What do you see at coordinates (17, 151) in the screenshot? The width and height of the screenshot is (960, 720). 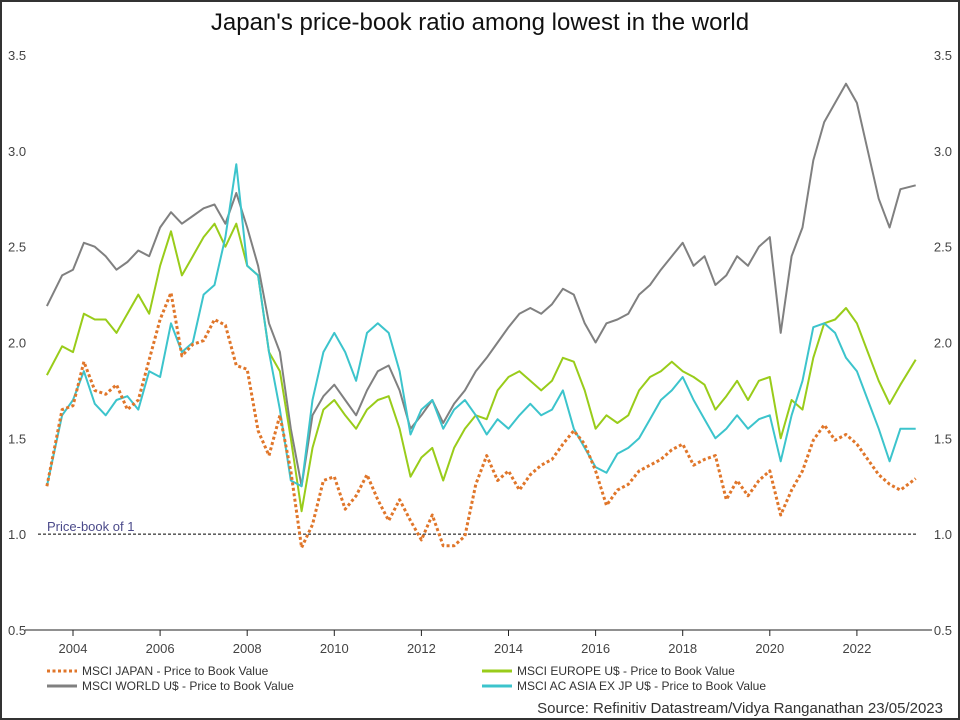 I see `y-tick-label-left: 3.0` at bounding box center [17, 151].